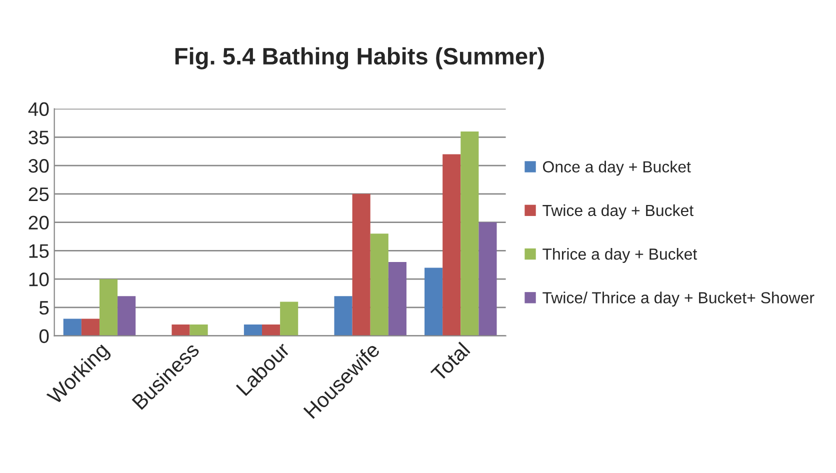  Describe the element at coordinates (39, 251) in the screenshot. I see `y-tick-label: 15` at that location.